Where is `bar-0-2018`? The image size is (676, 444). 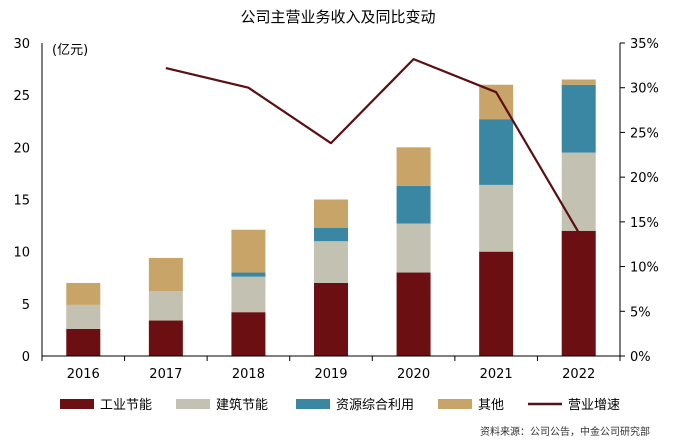
bar-0-2018 is located at coordinates (248, 334).